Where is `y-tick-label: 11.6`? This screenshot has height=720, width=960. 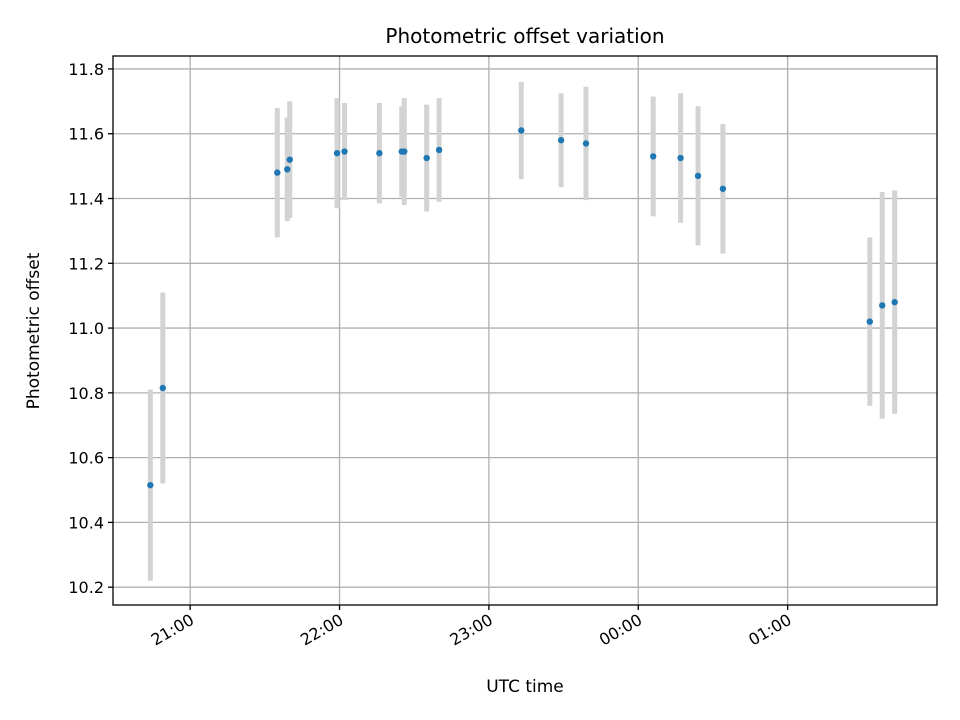 y-tick-label: 11.6 is located at coordinates (86, 134).